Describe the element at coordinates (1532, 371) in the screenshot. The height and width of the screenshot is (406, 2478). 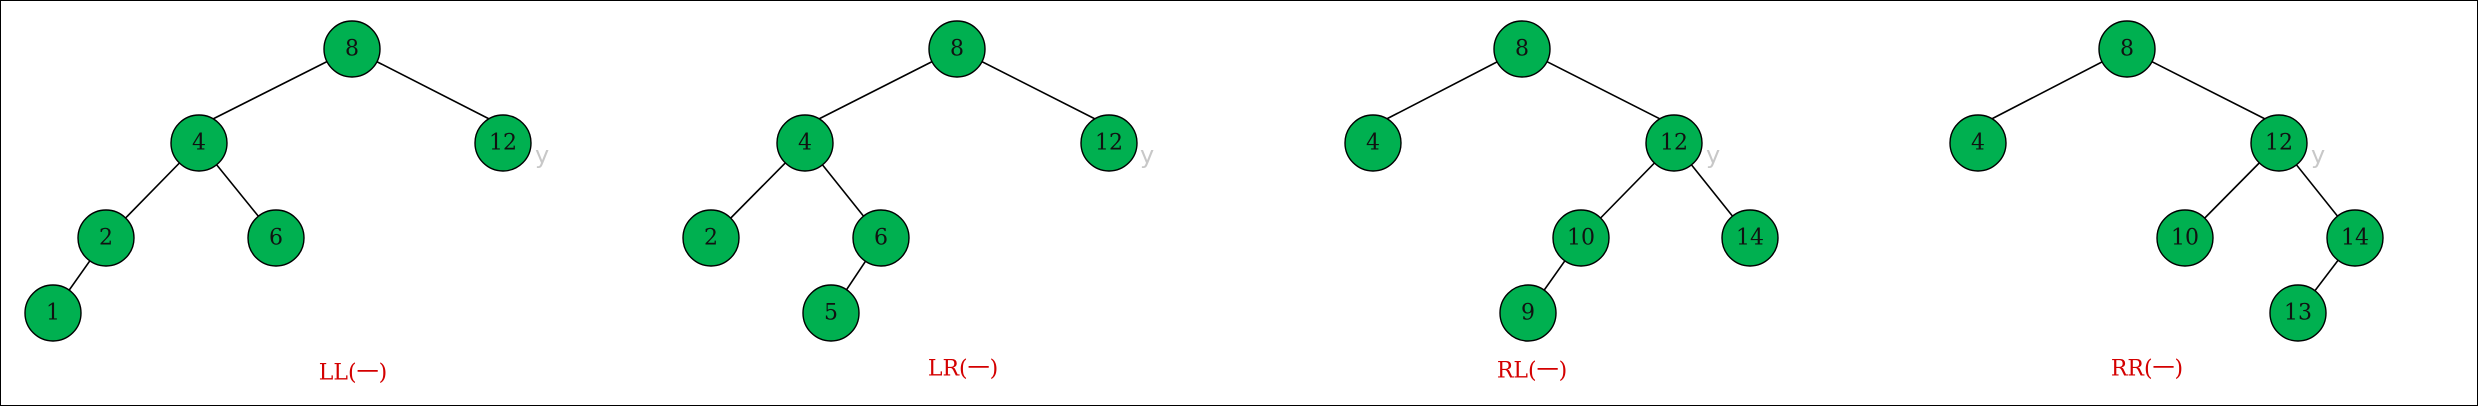
I see `diagram-caption: RL(一)` at that location.